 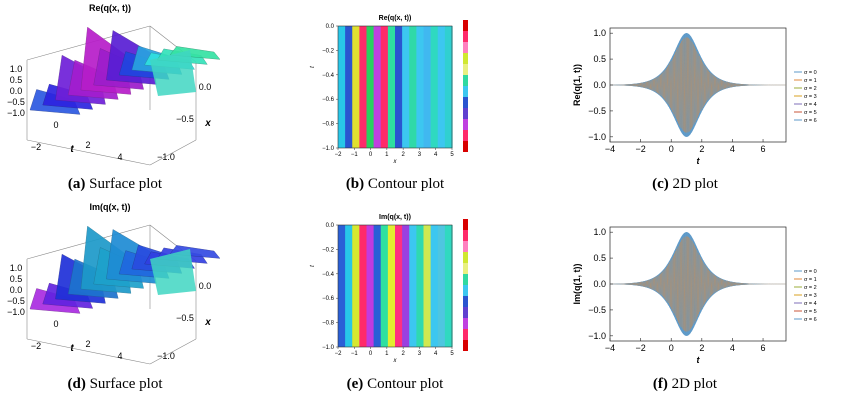 I want to click on x-tick-label: −4, so click(x=610, y=149).